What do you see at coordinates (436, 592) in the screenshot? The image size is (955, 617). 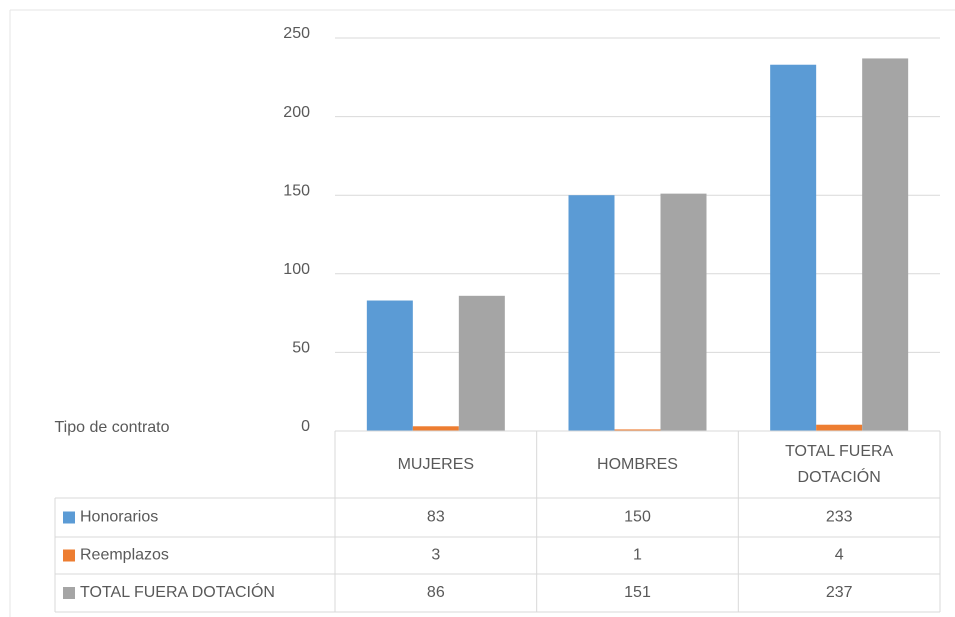 I see `table-value: 86` at bounding box center [436, 592].